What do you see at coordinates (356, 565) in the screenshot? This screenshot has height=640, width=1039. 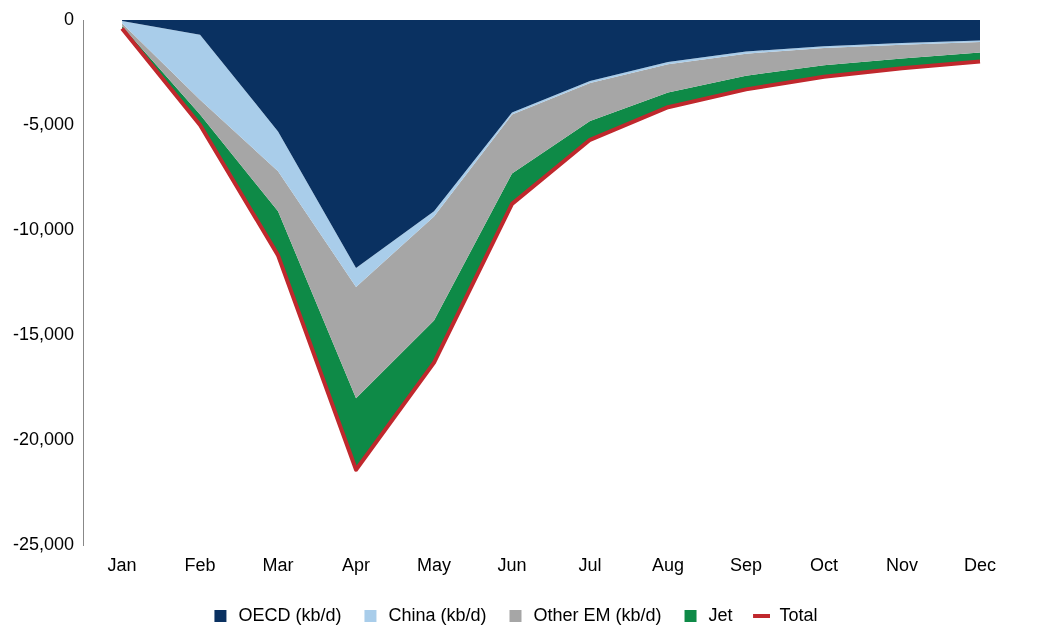 I see `x-tick-label: Apr` at bounding box center [356, 565].